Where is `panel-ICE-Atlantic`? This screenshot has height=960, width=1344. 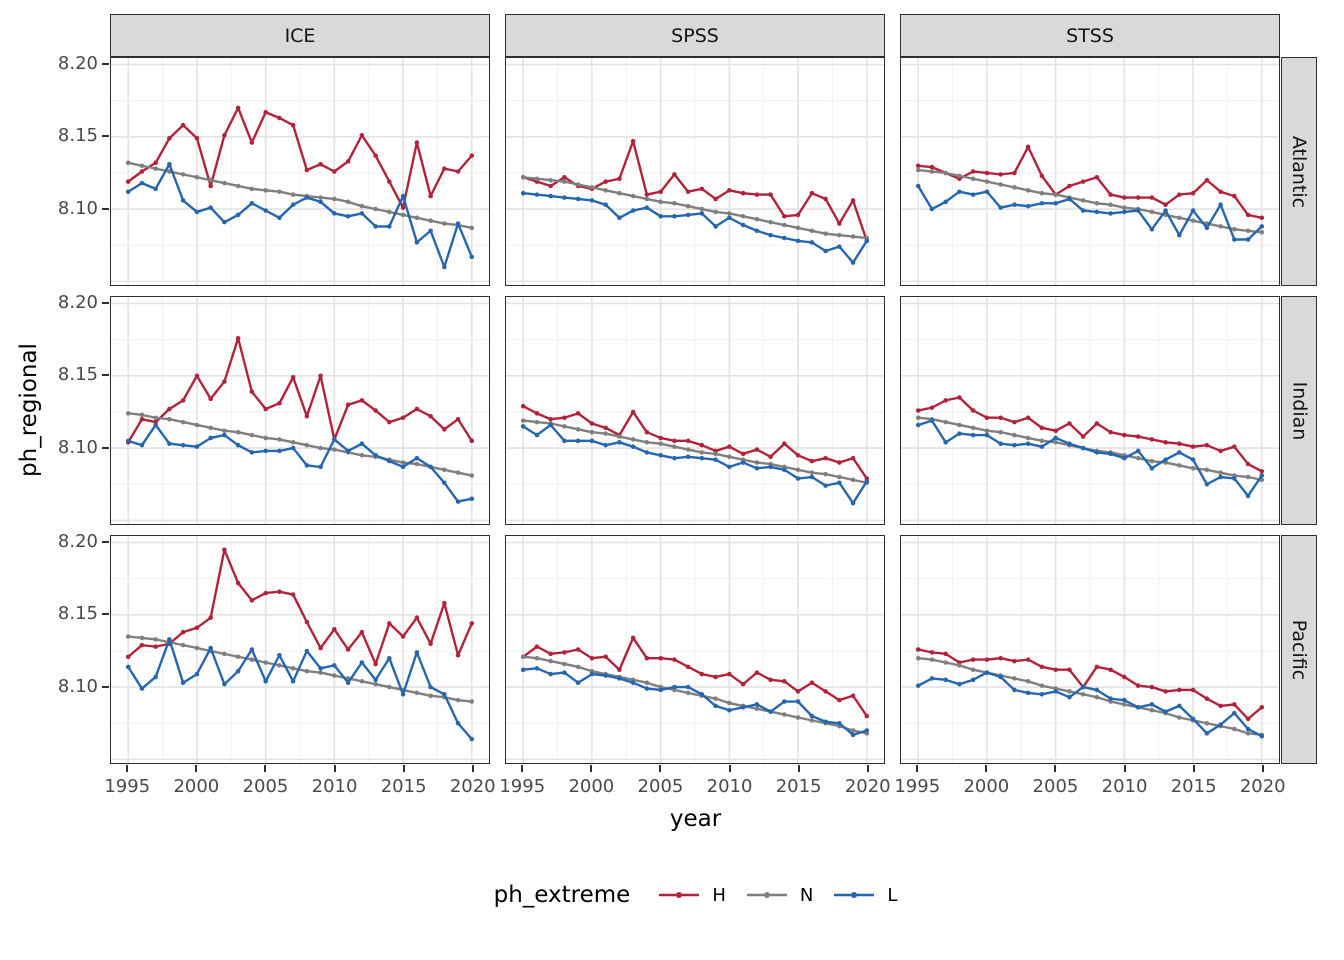
panel-ICE-Atlantic is located at coordinates (300, 171).